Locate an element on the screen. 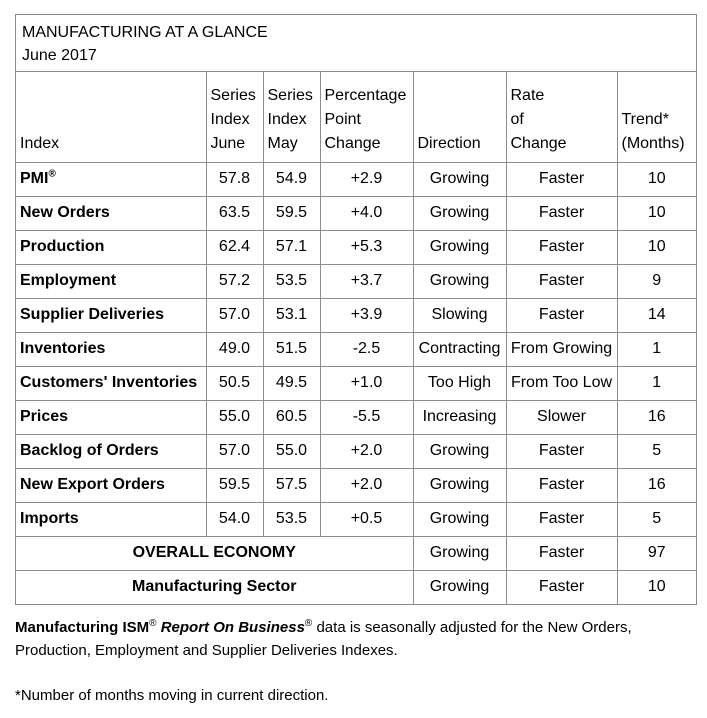 This screenshot has width=707, height=718. header-change: Percentage Point Change is located at coordinates (366, 117).